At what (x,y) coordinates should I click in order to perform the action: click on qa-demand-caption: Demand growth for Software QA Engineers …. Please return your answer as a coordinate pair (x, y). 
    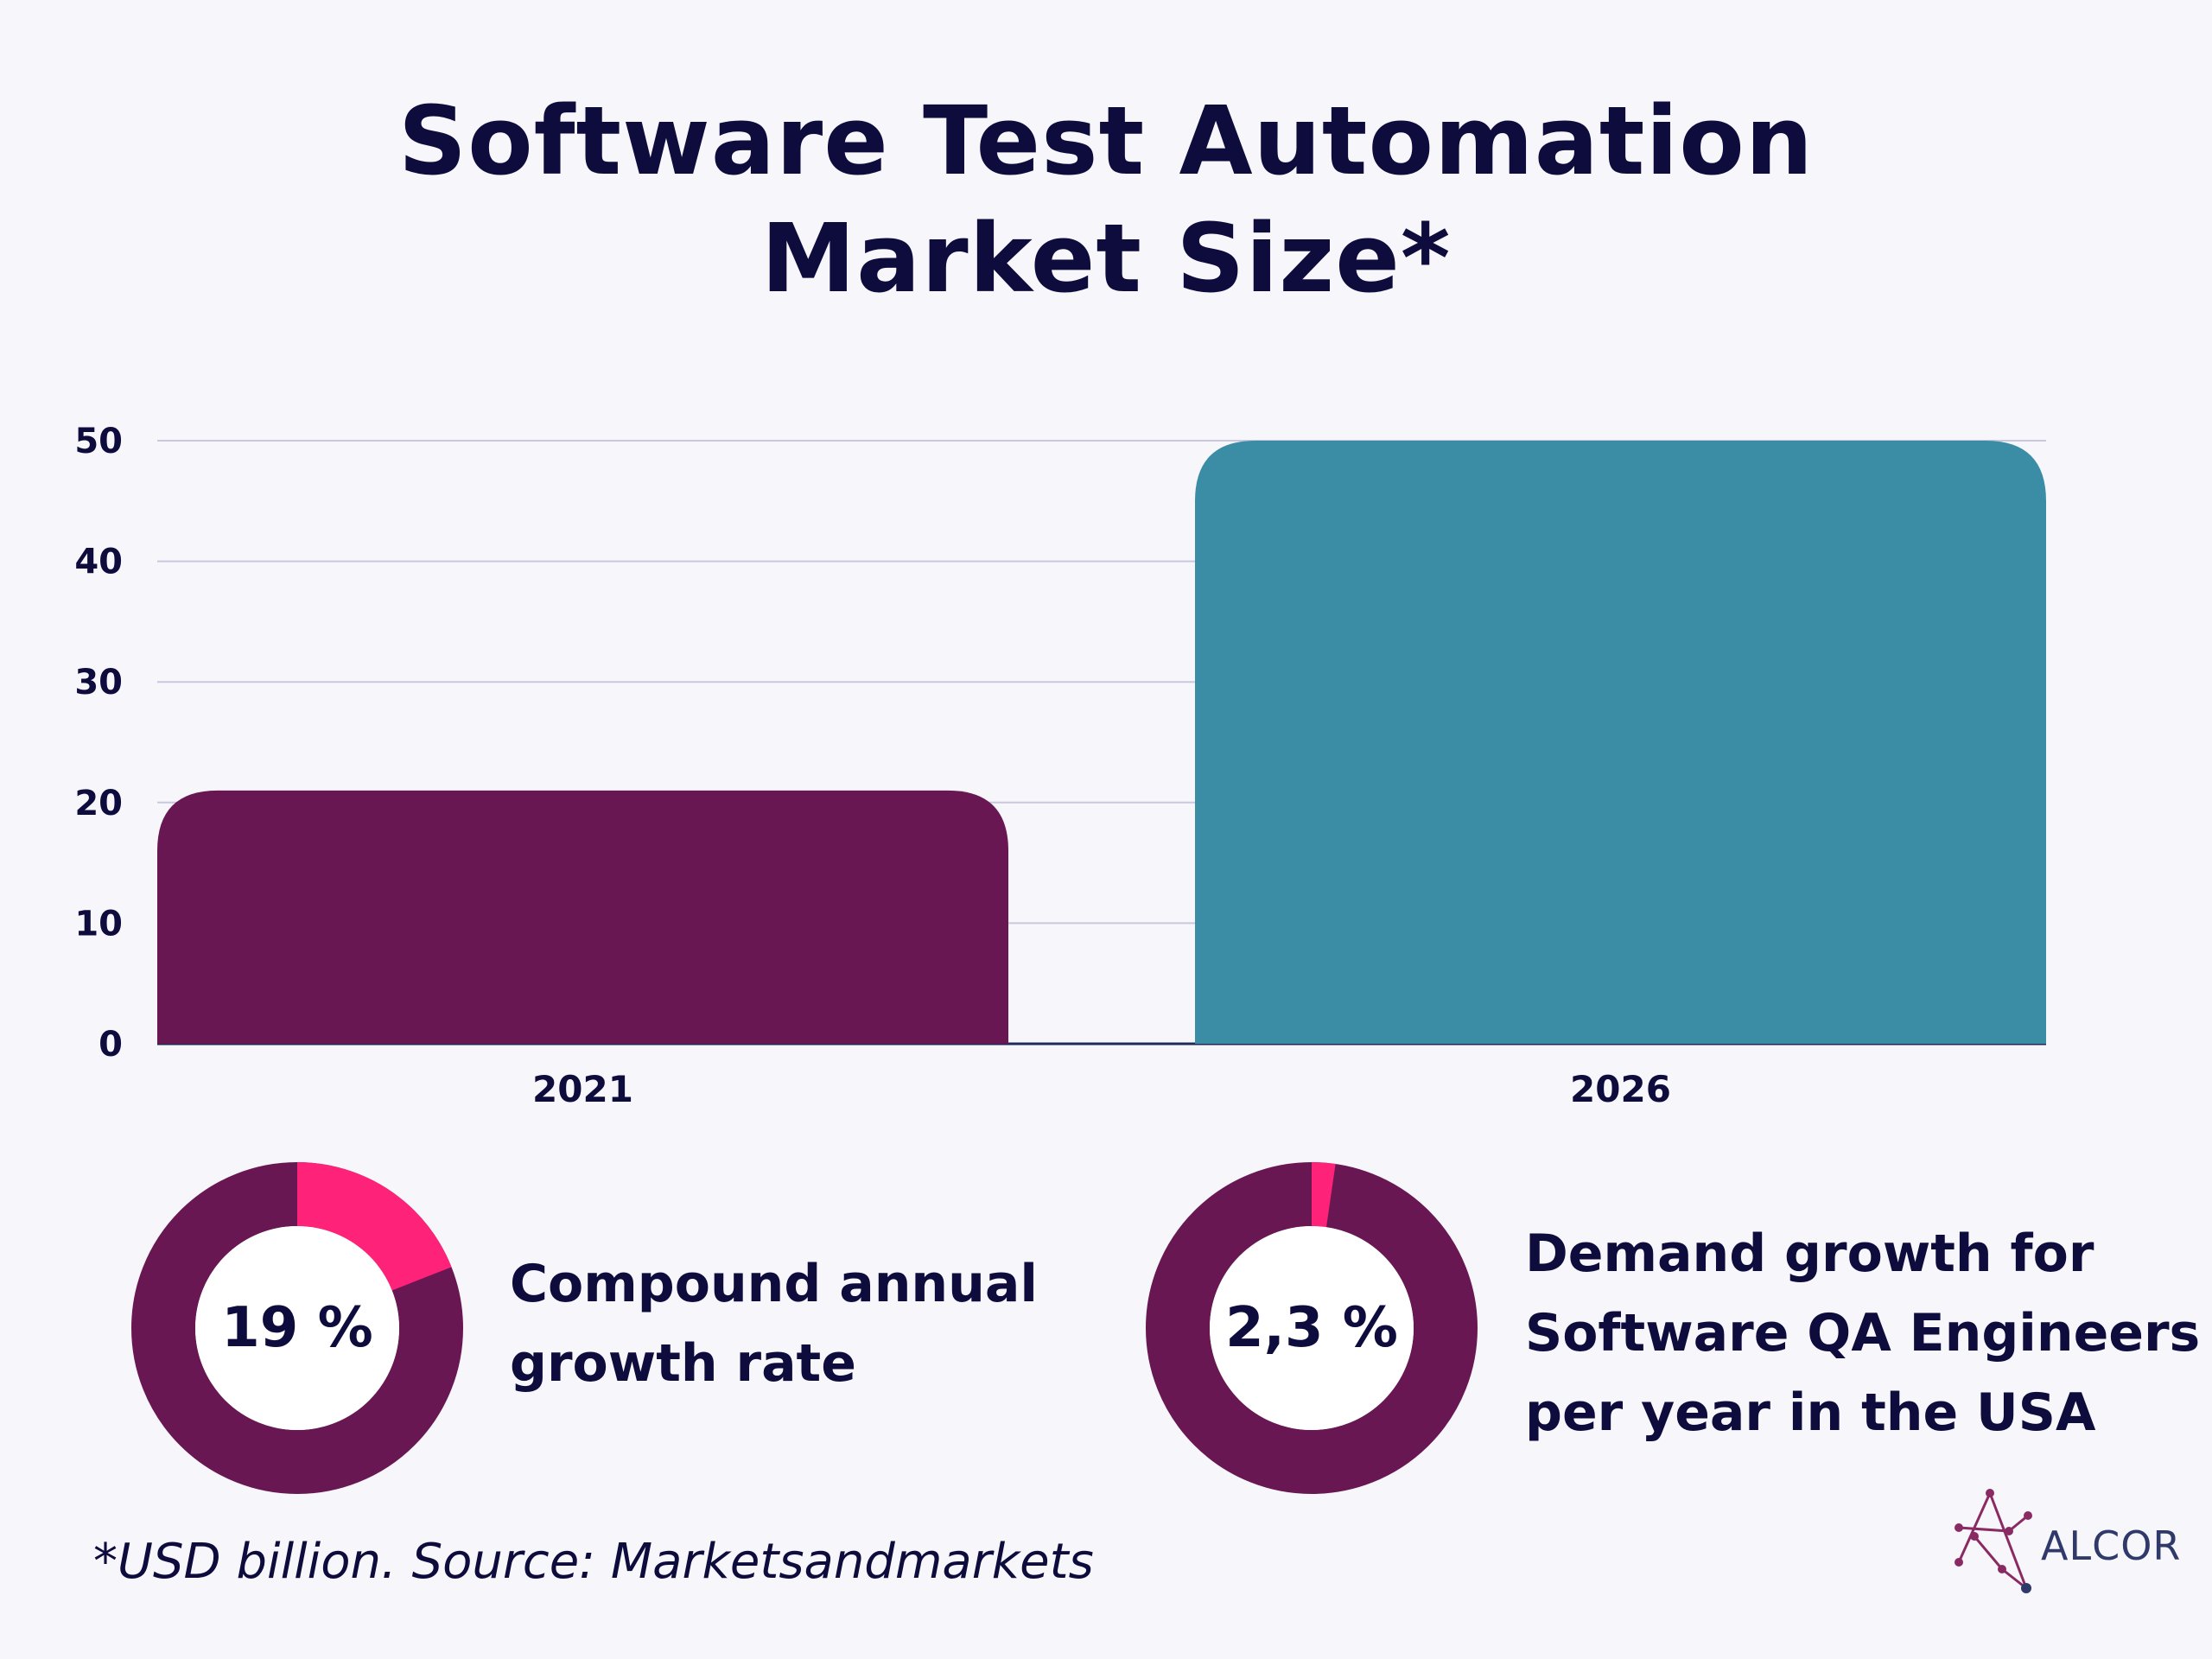
    Looking at the image, I should click on (1862, 1333).